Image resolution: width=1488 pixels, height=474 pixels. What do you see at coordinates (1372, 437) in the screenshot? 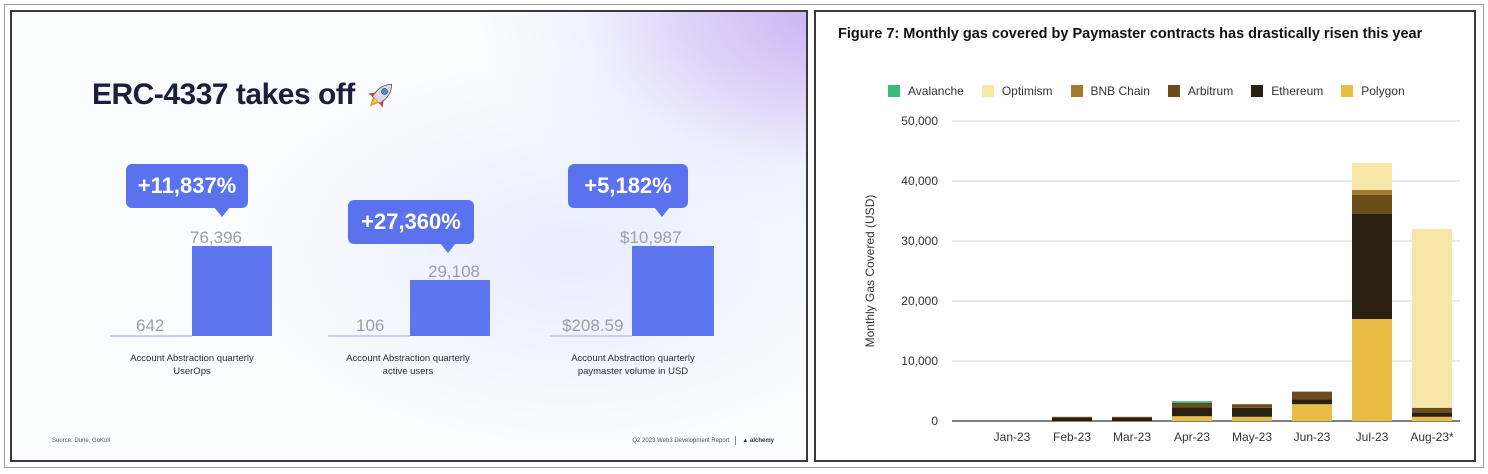
I see `x-tick-label: Jul-23` at bounding box center [1372, 437].